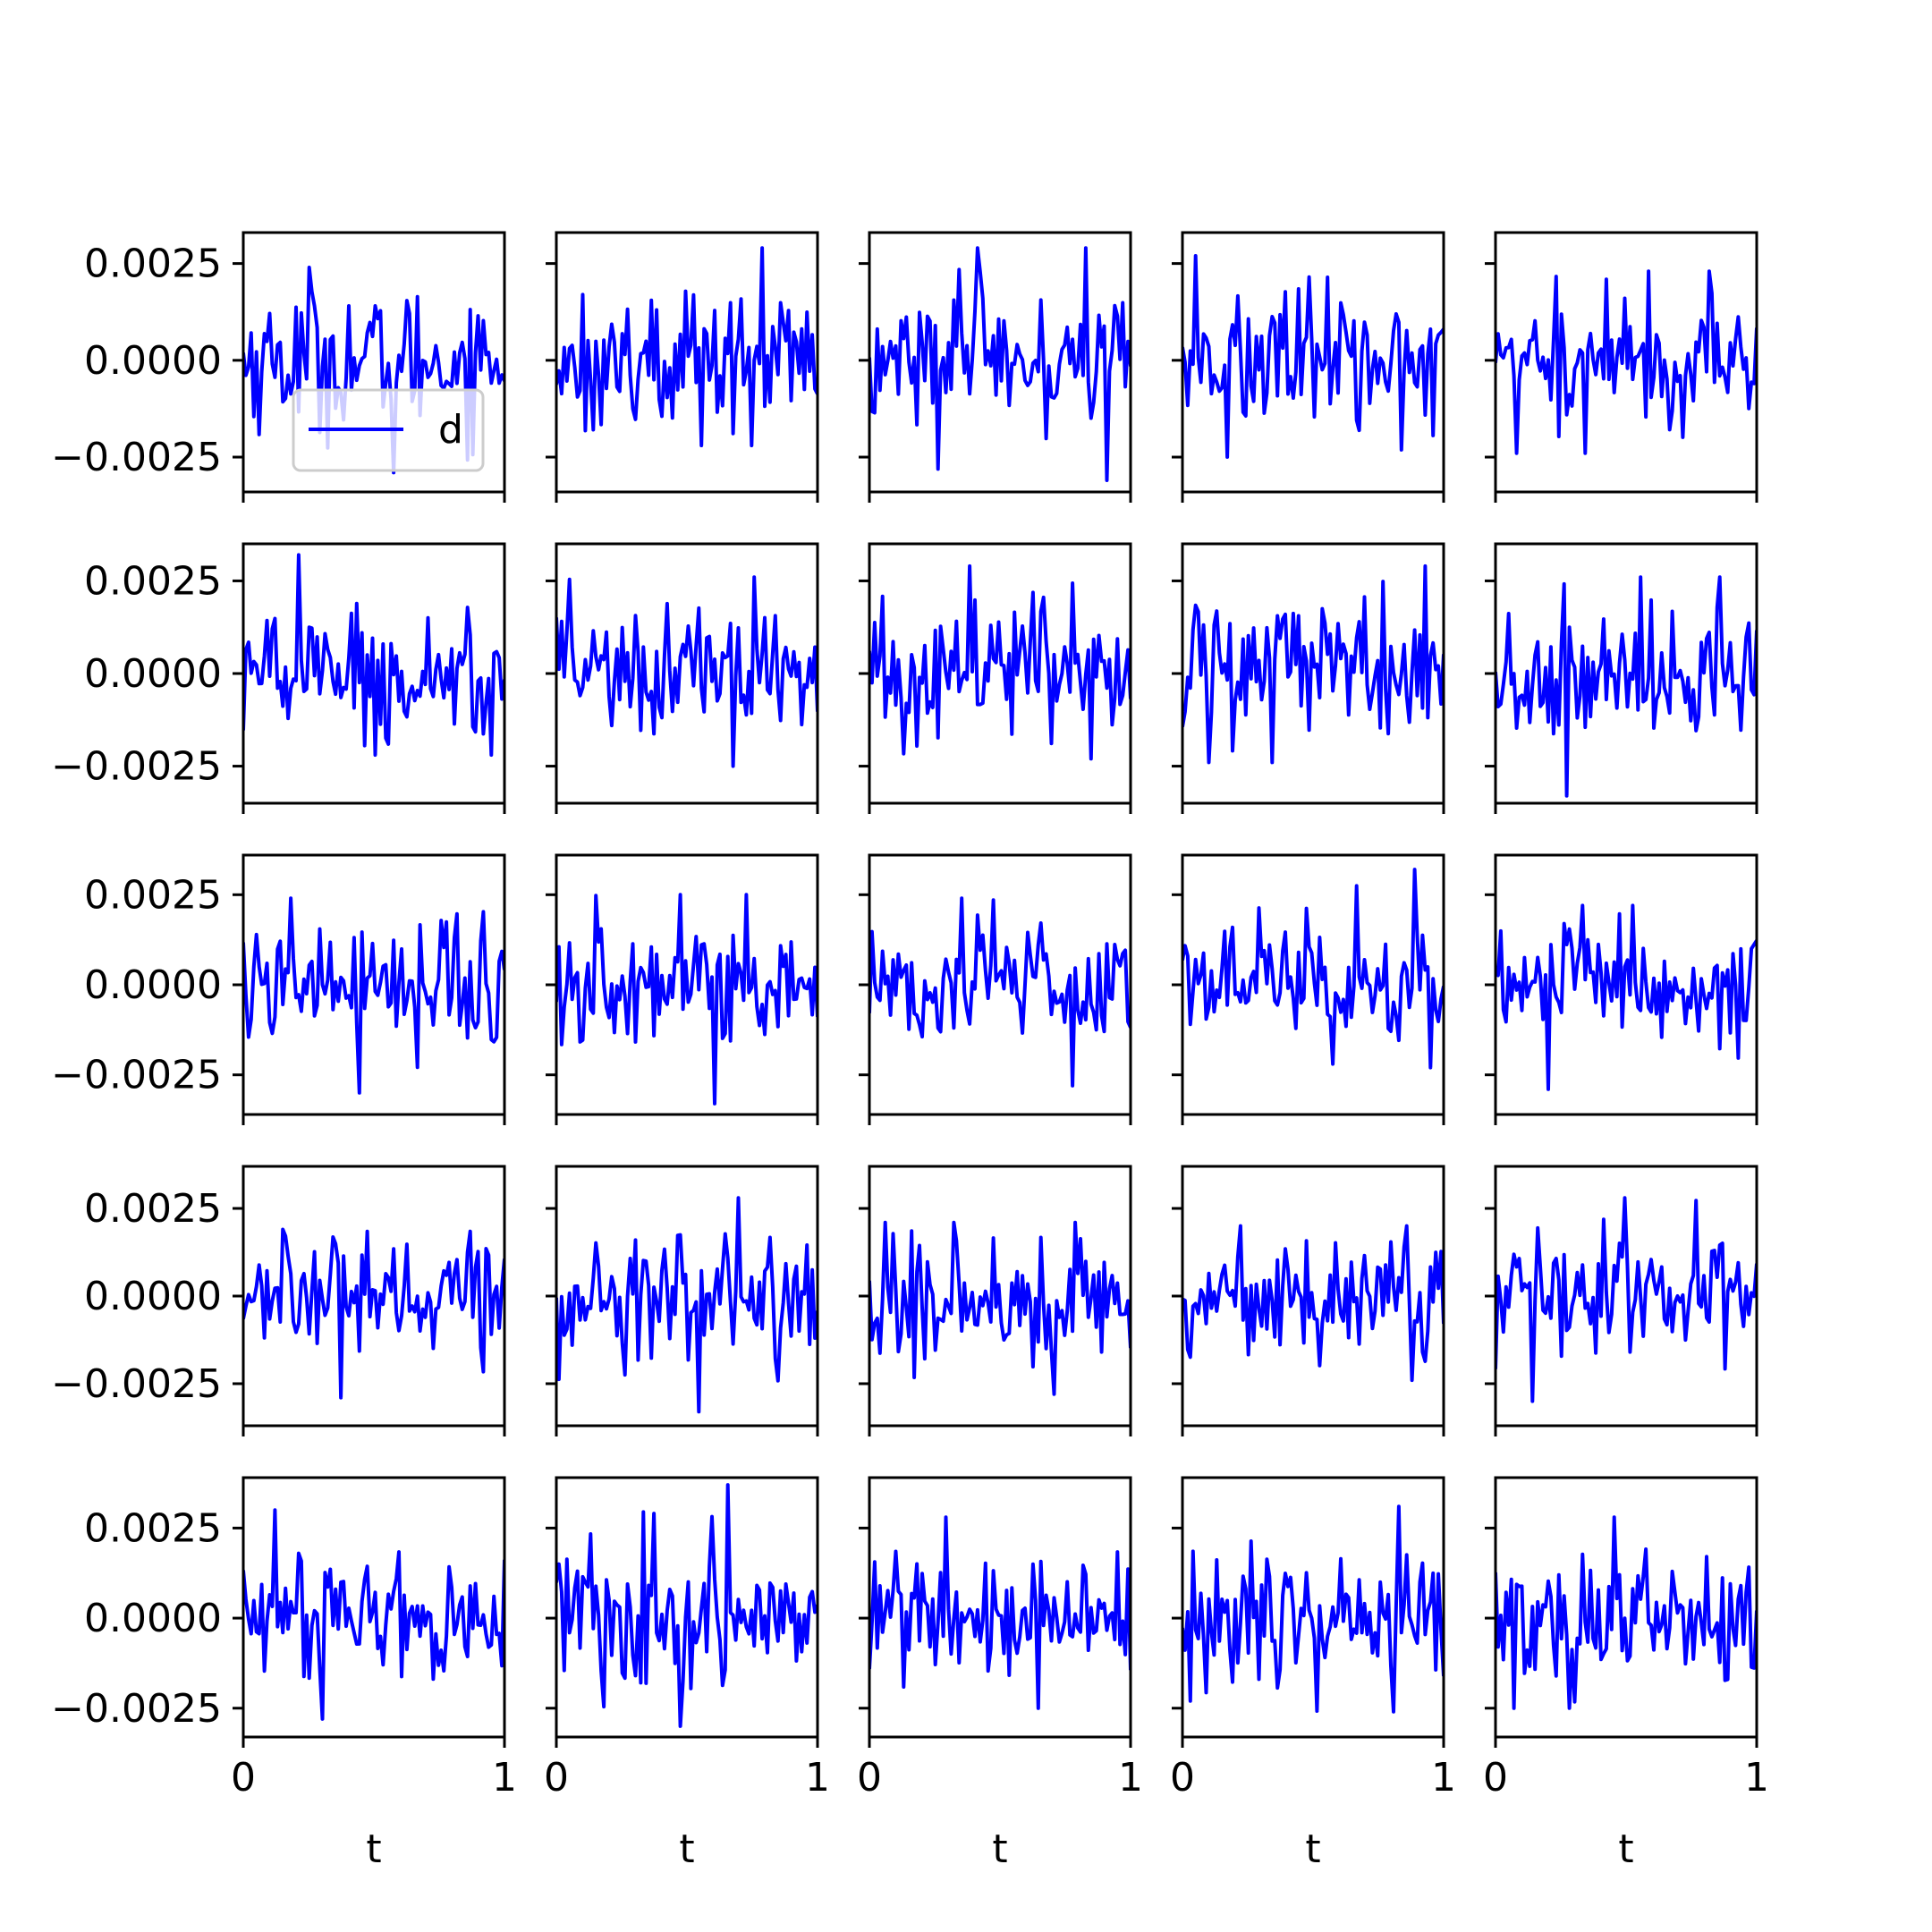 The height and width of the screenshot is (1932, 1932). Describe the element at coordinates (388, 430) in the screenshot. I see `legend: d` at that location.